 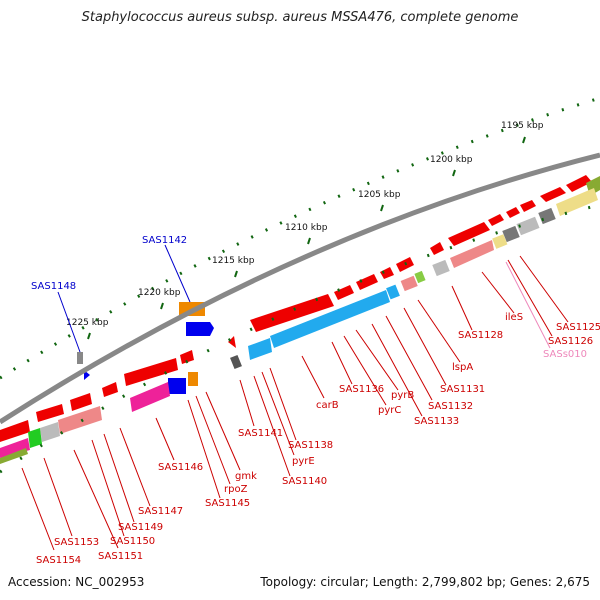 What do you see at coordinates (58, 560) in the screenshot?
I see `label-sas1154: SAS1154` at bounding box center [58, 560].